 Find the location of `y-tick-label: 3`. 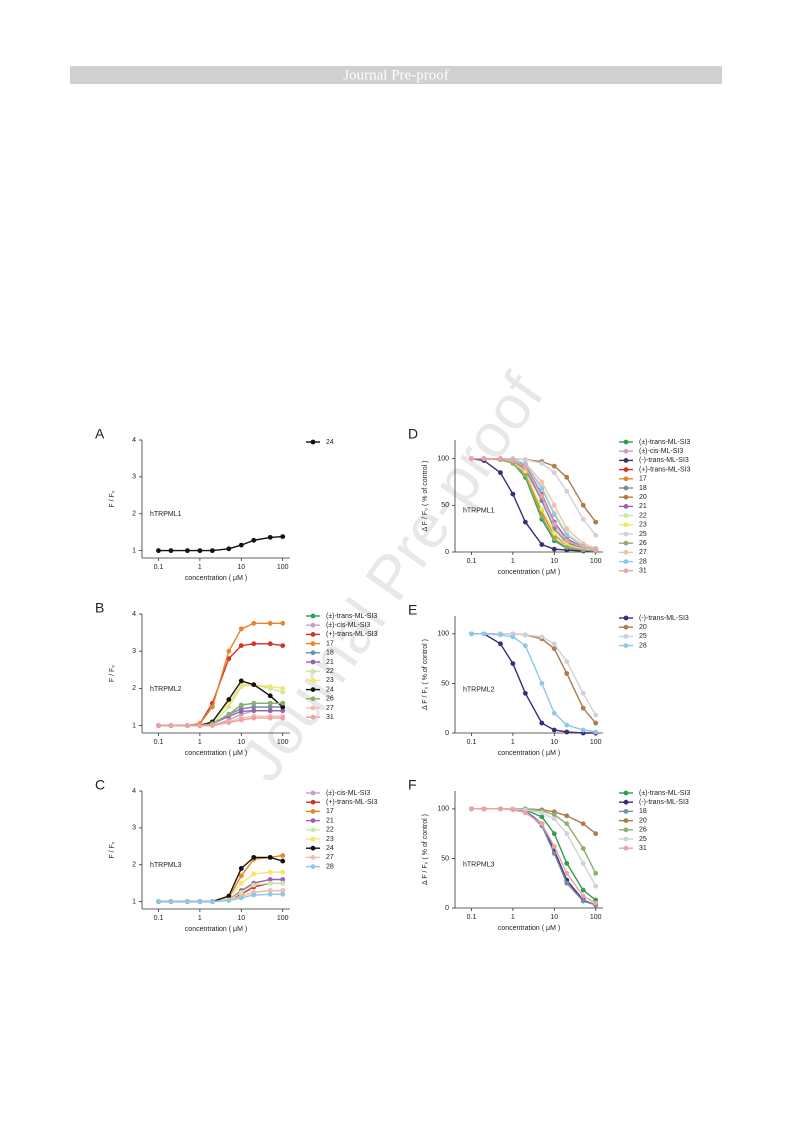

y-tick-label: 3 is located at coordinates (134, 828).